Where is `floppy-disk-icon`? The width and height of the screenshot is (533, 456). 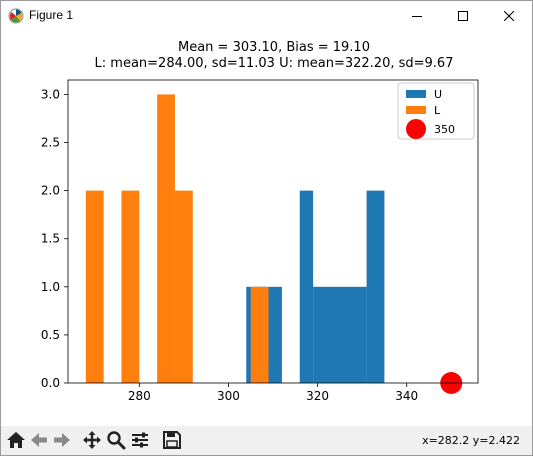 floppy-disk-icon is located at coordinates (172, 440).